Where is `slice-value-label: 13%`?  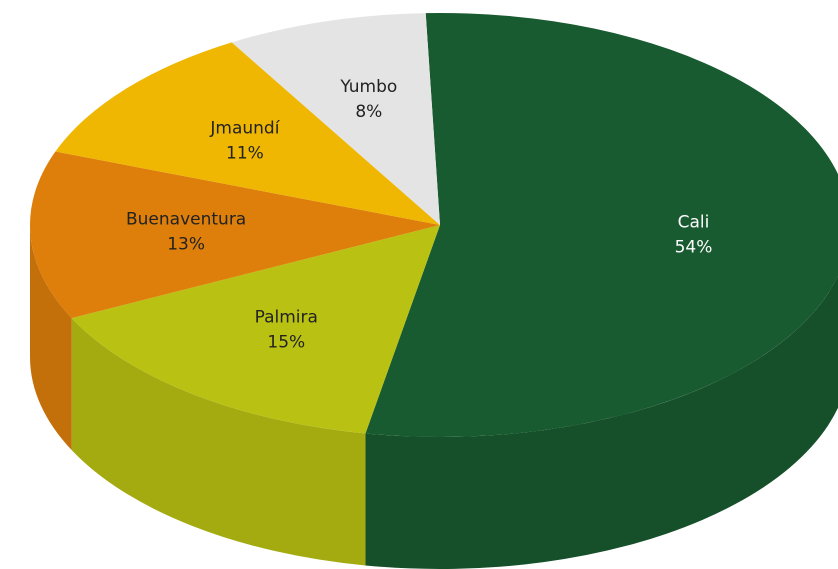 slice-value-label: 13% is located at coordinates (186, 245).